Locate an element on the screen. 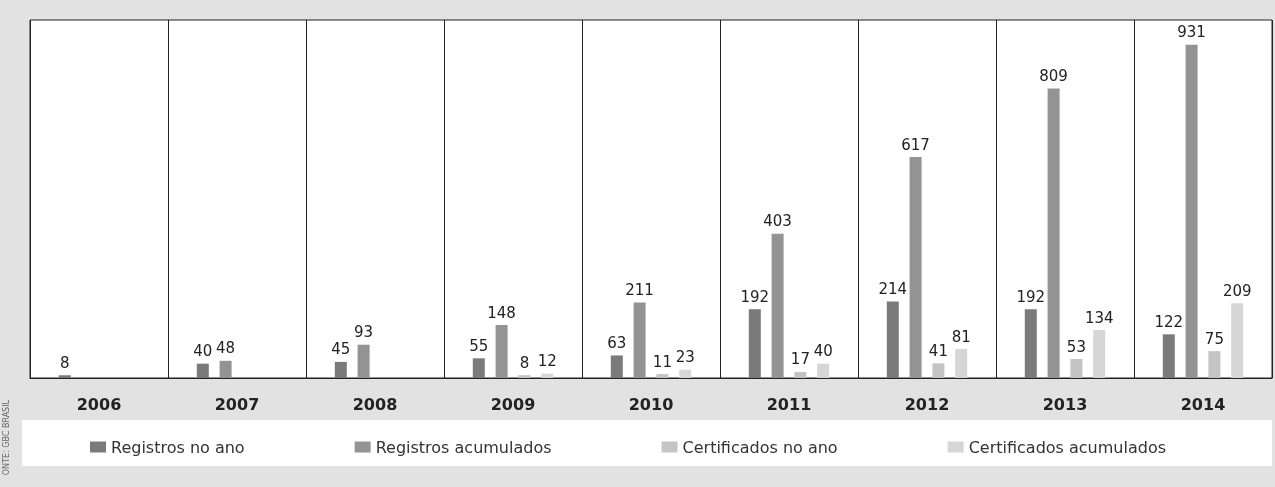 The image size is (1275, 487). data-label: 214 is located at coordinates (893, 288).